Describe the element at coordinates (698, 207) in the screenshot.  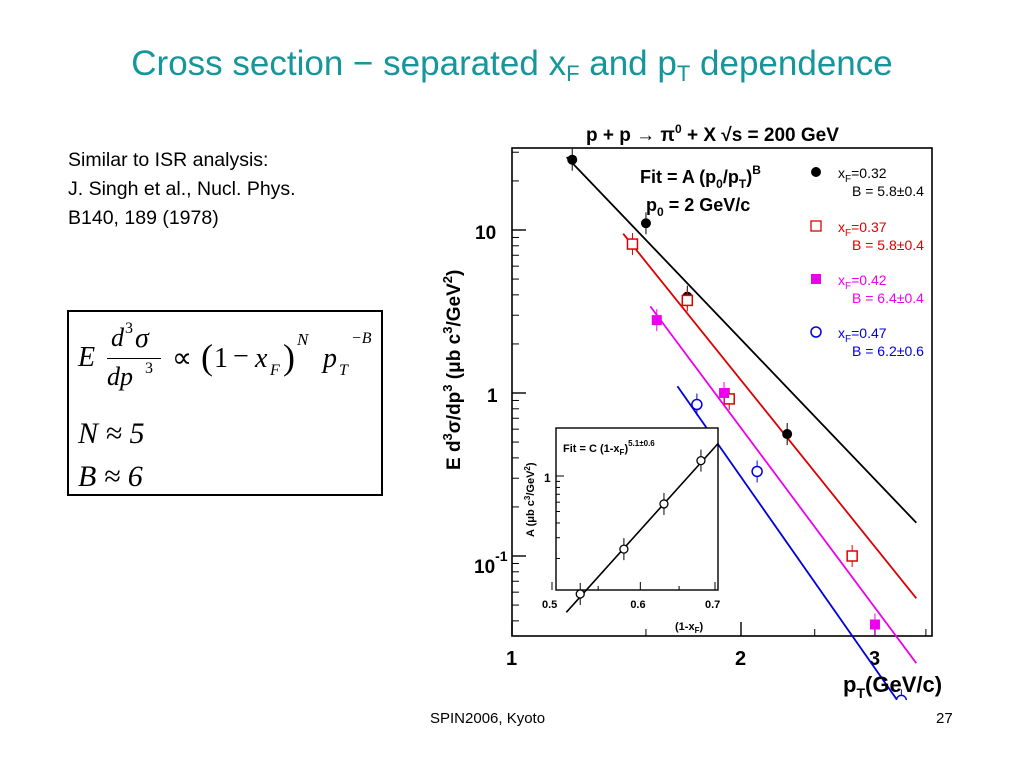
I see `fit-p0: p0 = 2 GeV/c` at that location.